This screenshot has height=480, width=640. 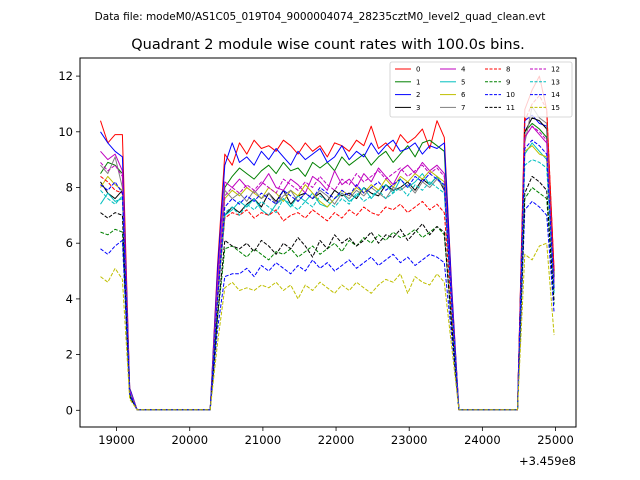 I want to click on legend-label-10: 10, so click(x=510, y=95).